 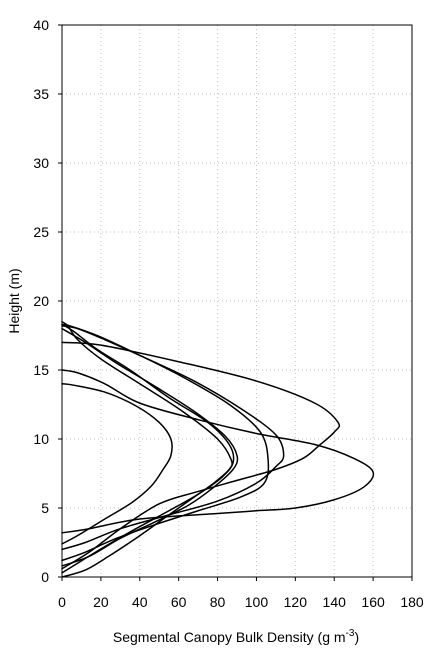 What do you see at coordinates (335, 602) in the screenshot?
I see `x-tick-label: 140` at bounding box center [335, 602].